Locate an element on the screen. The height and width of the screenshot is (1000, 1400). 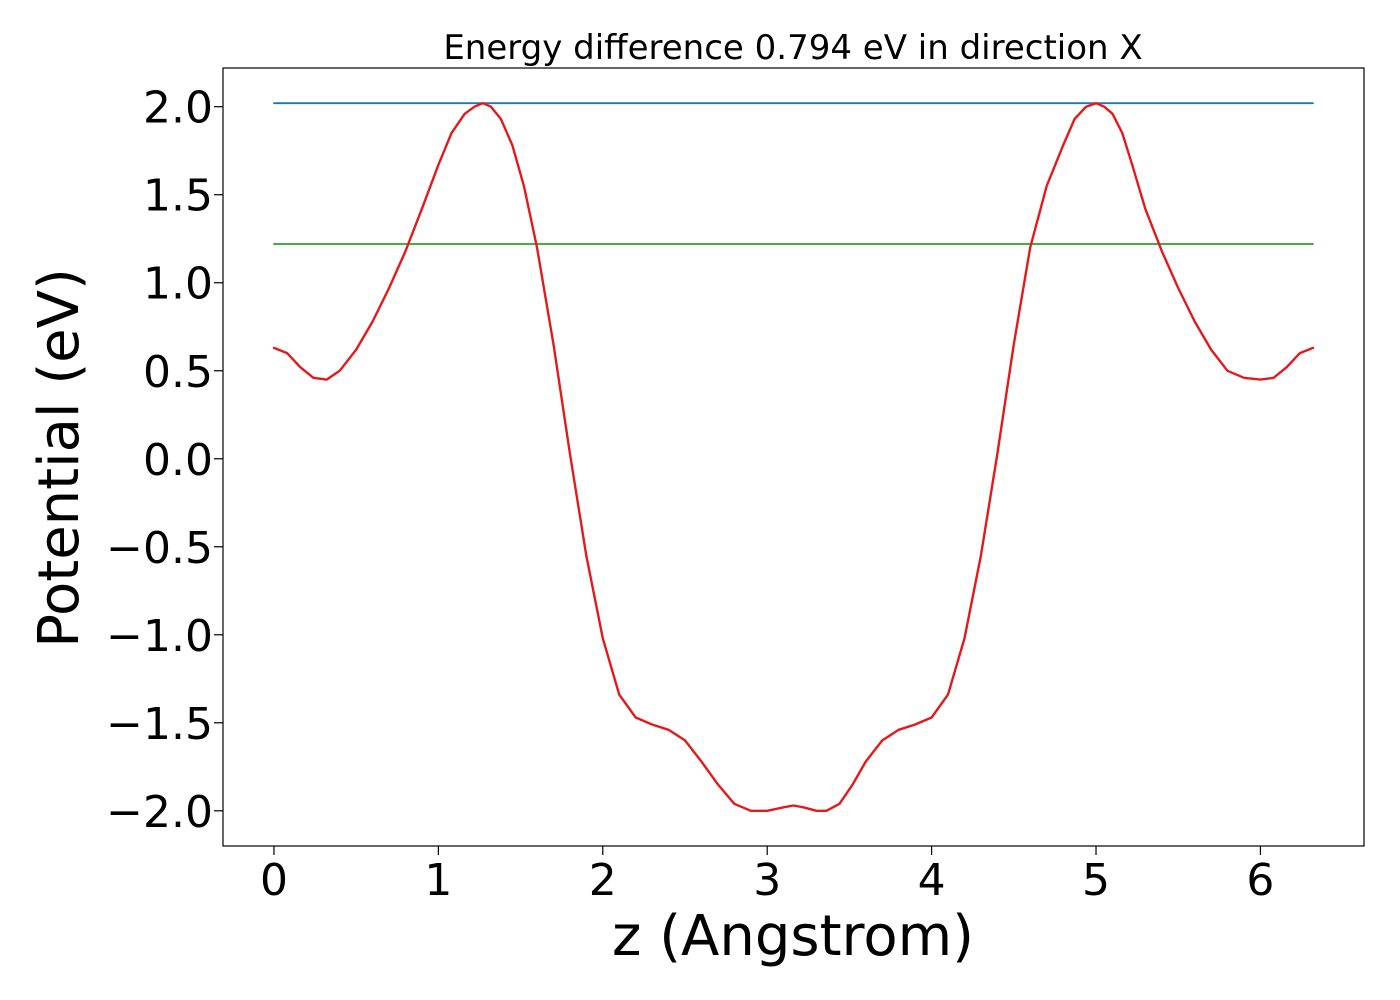
y-tick-label: 1.0 is located at coordinates (178, 284).